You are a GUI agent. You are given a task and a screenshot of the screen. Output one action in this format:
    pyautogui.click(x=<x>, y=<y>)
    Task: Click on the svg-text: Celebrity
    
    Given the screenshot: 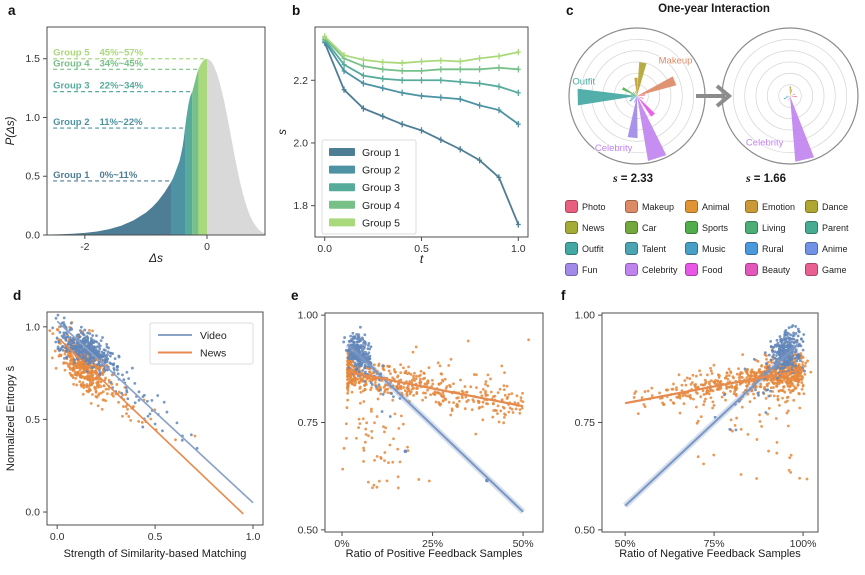 What is the action you would take?
    pyautogui.click(x=614, y=148)
    